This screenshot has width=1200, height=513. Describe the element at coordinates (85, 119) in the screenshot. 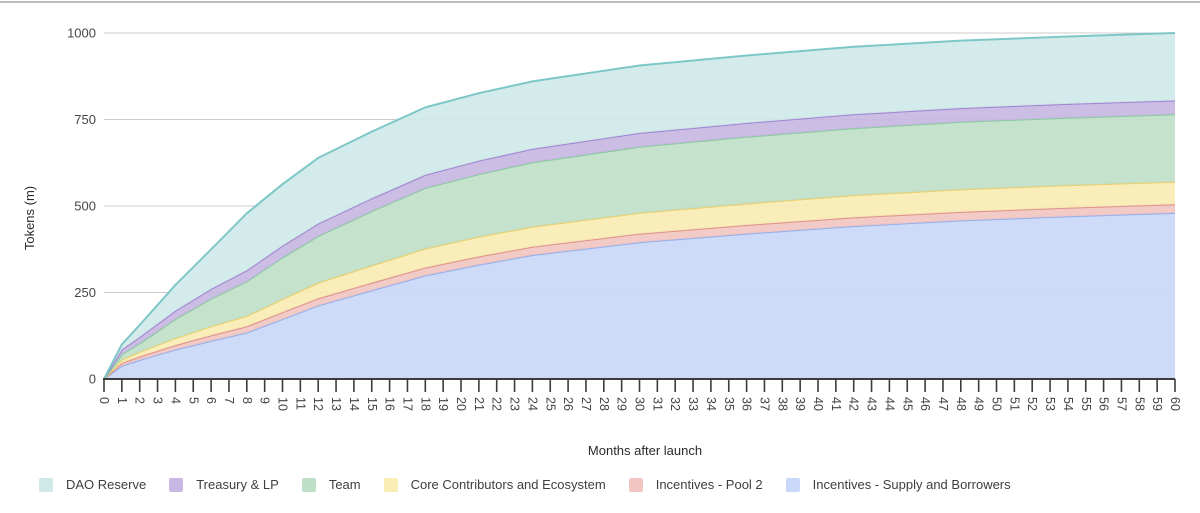

I see `y-tick-label-750: 750` at that location.